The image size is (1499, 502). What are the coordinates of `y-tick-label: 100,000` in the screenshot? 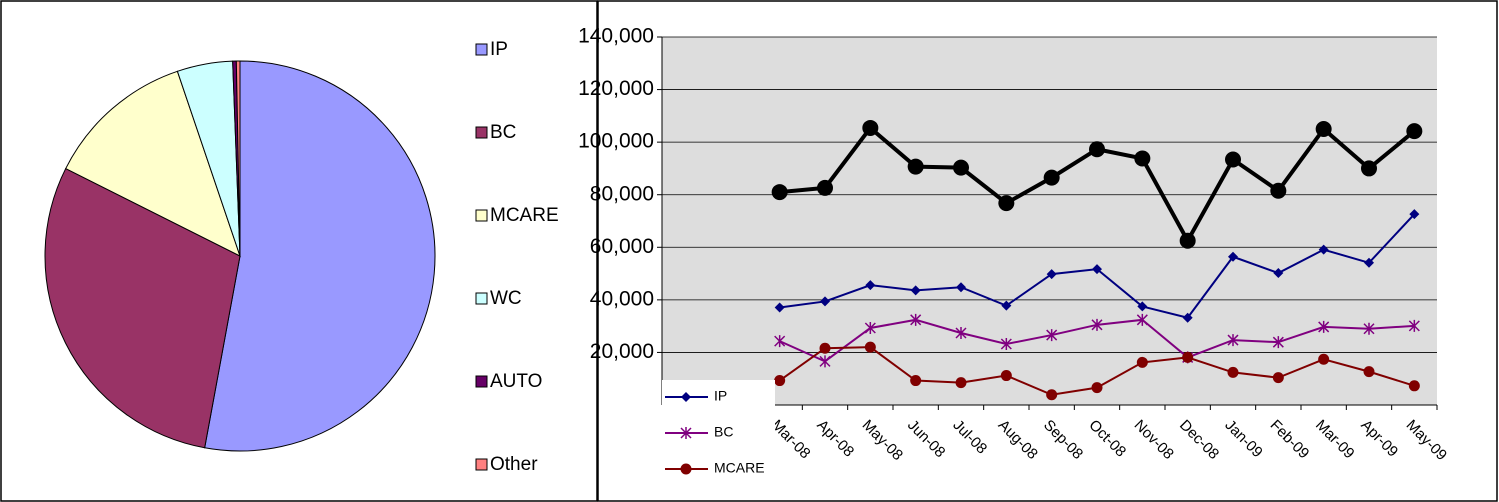 It's located at (616, 141).